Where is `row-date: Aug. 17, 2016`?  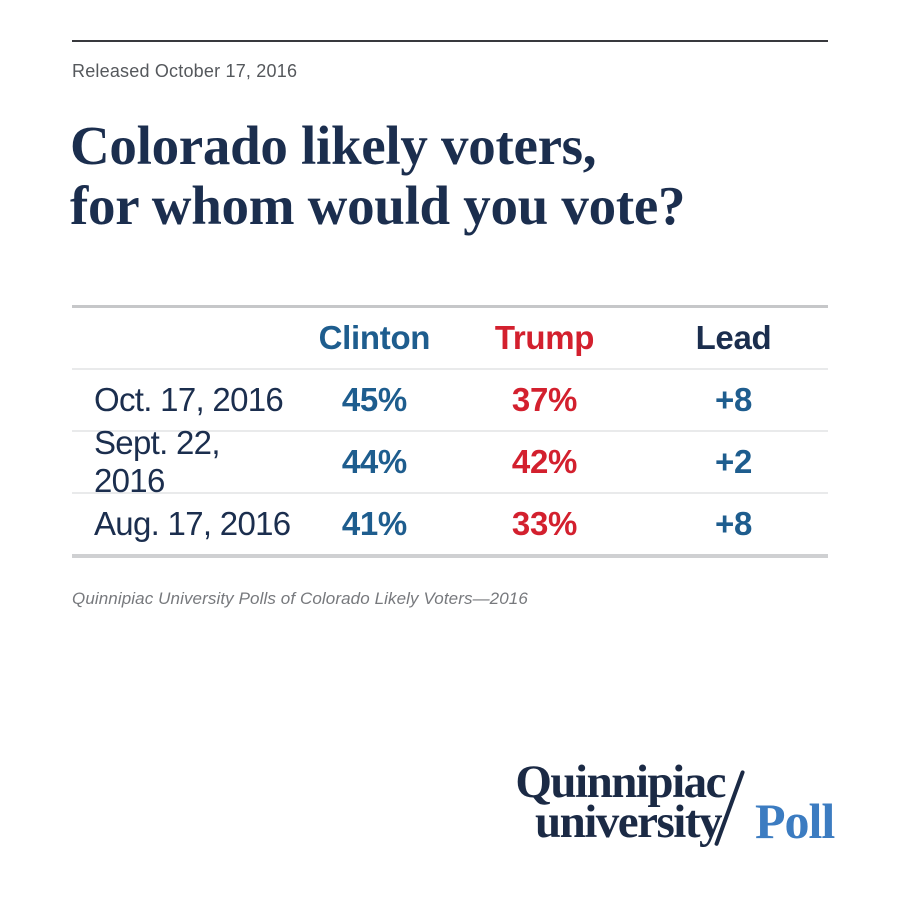
row-date: Aug. 17, 2016 is located at coordinates (192, 523).